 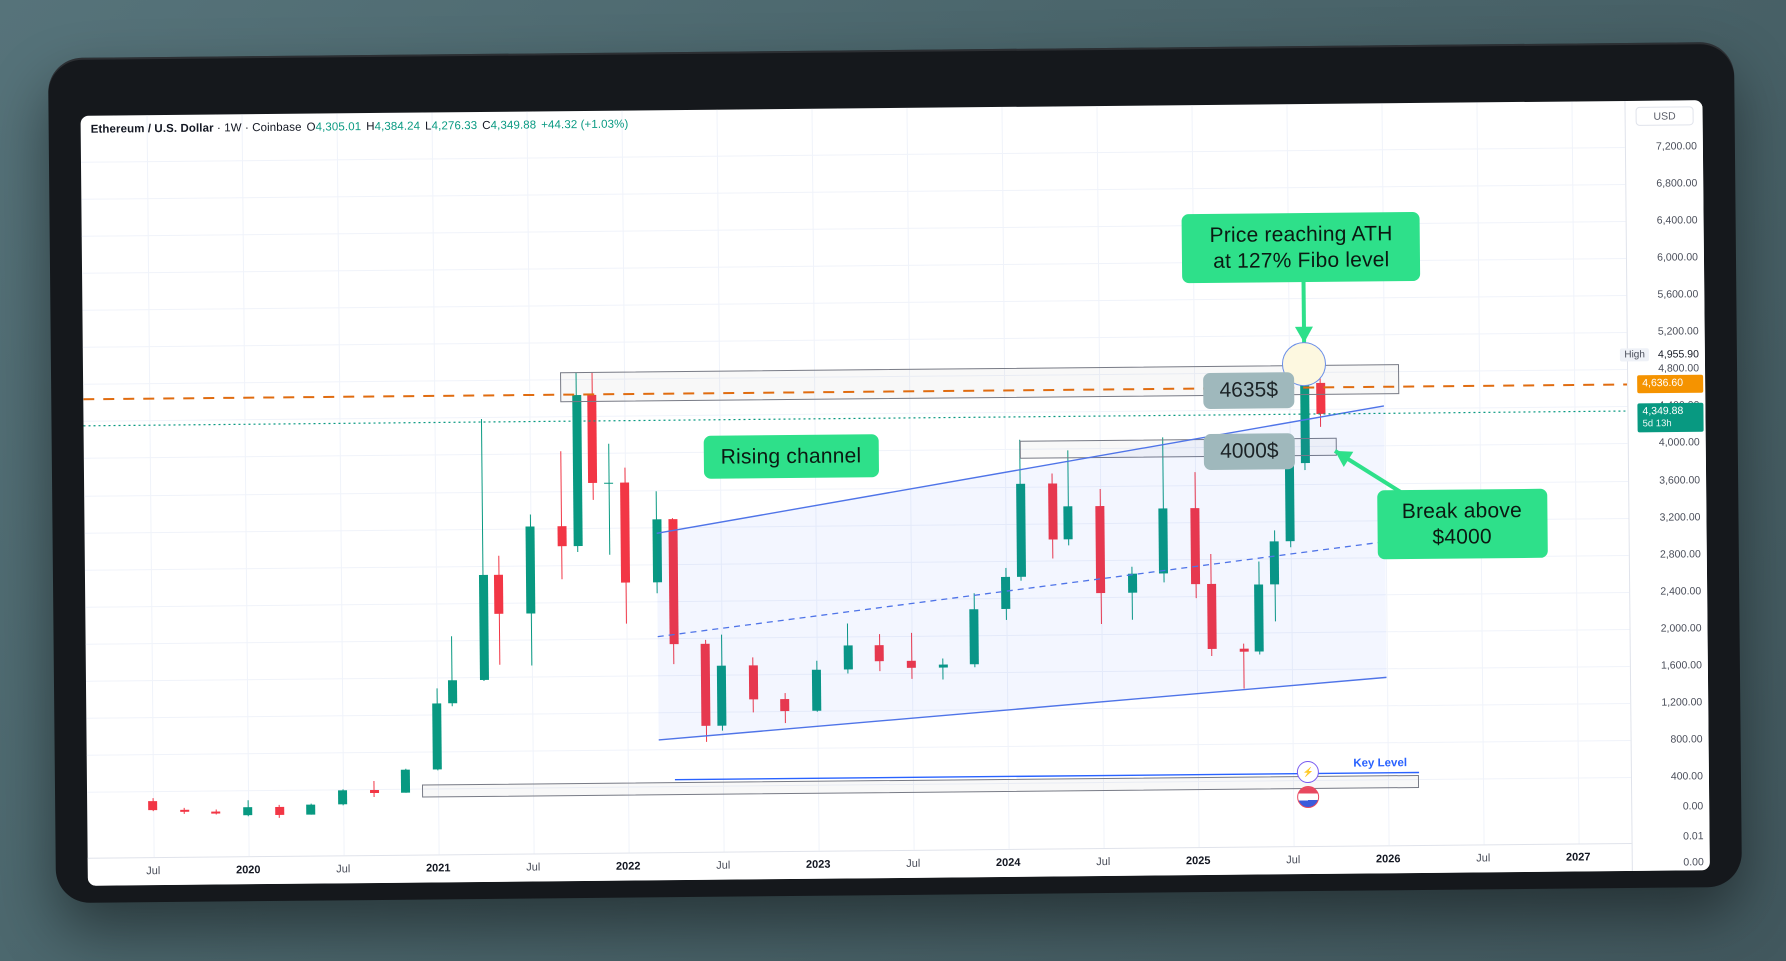 What do you see at coordinates (628, 866) in the screenshot?
I see `time-tick: 2022` at bounding box center [628, 866].